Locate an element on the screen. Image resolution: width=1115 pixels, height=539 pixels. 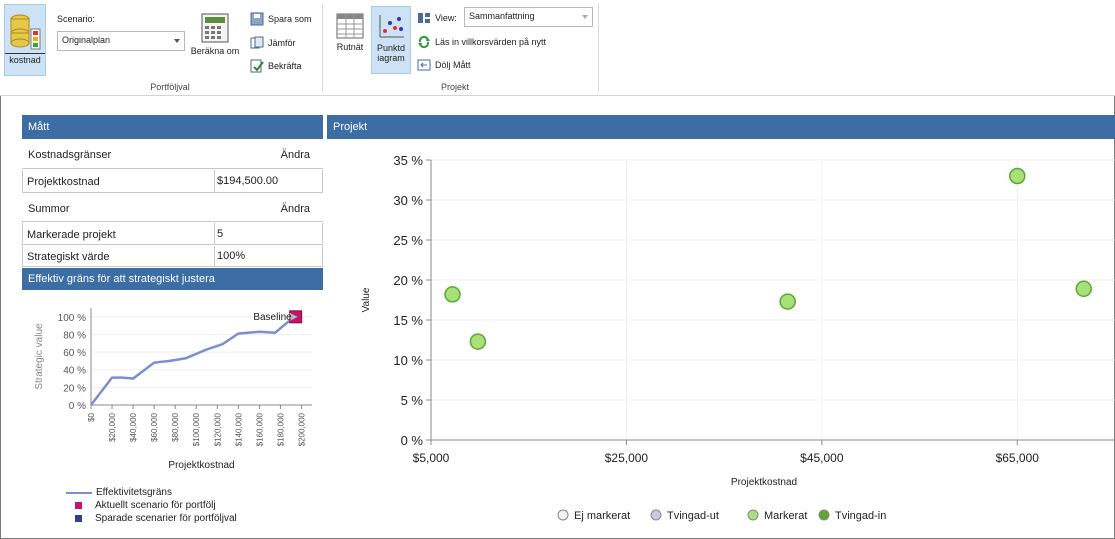
legend-item: Effektivitetsgräns is located at coordinates (151, 492).